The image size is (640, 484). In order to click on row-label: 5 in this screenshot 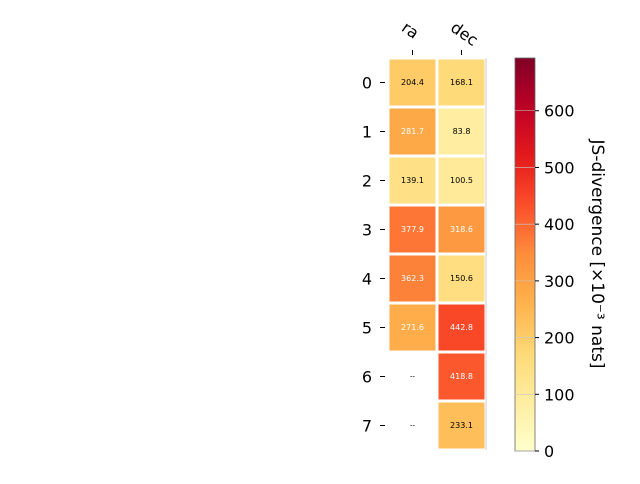, I will do `click(367, 328)`.